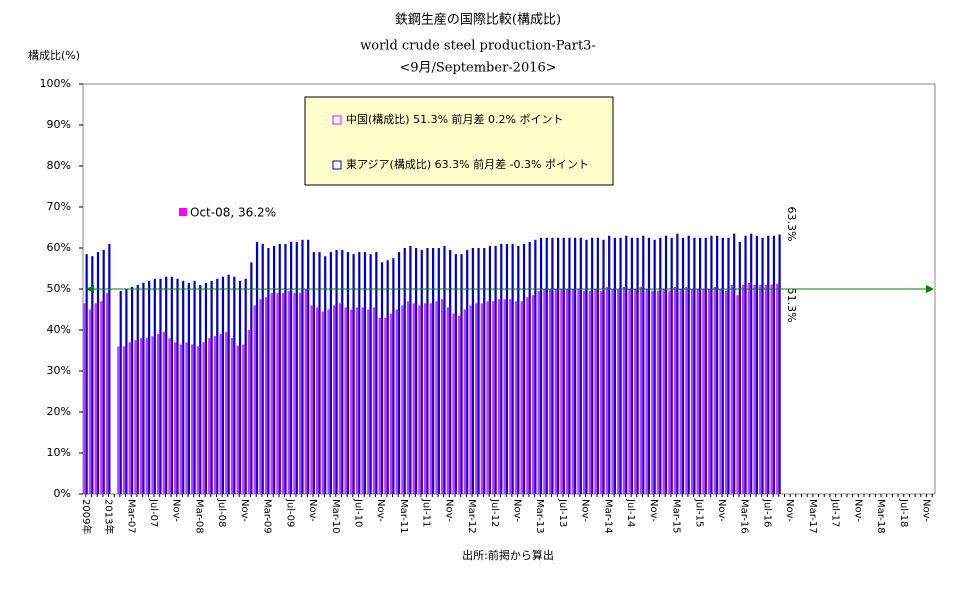 The width and height of the screenshot is (970, 604). I want to click on x-tick-label: Mar-12, so click(471, 516).